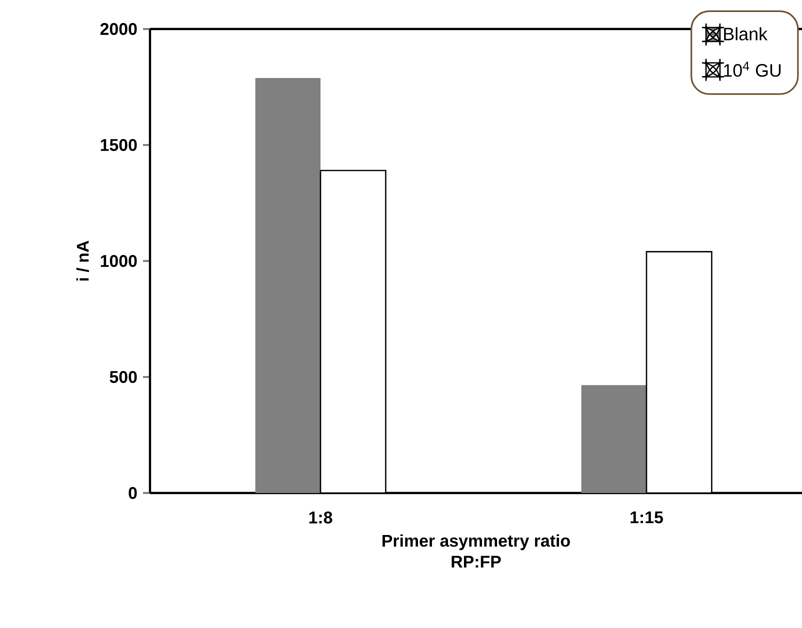  What do you see at coordinates (746, 33) in the screenshot?
I see `legend-label: Blank` at bounding box center [746, 33].